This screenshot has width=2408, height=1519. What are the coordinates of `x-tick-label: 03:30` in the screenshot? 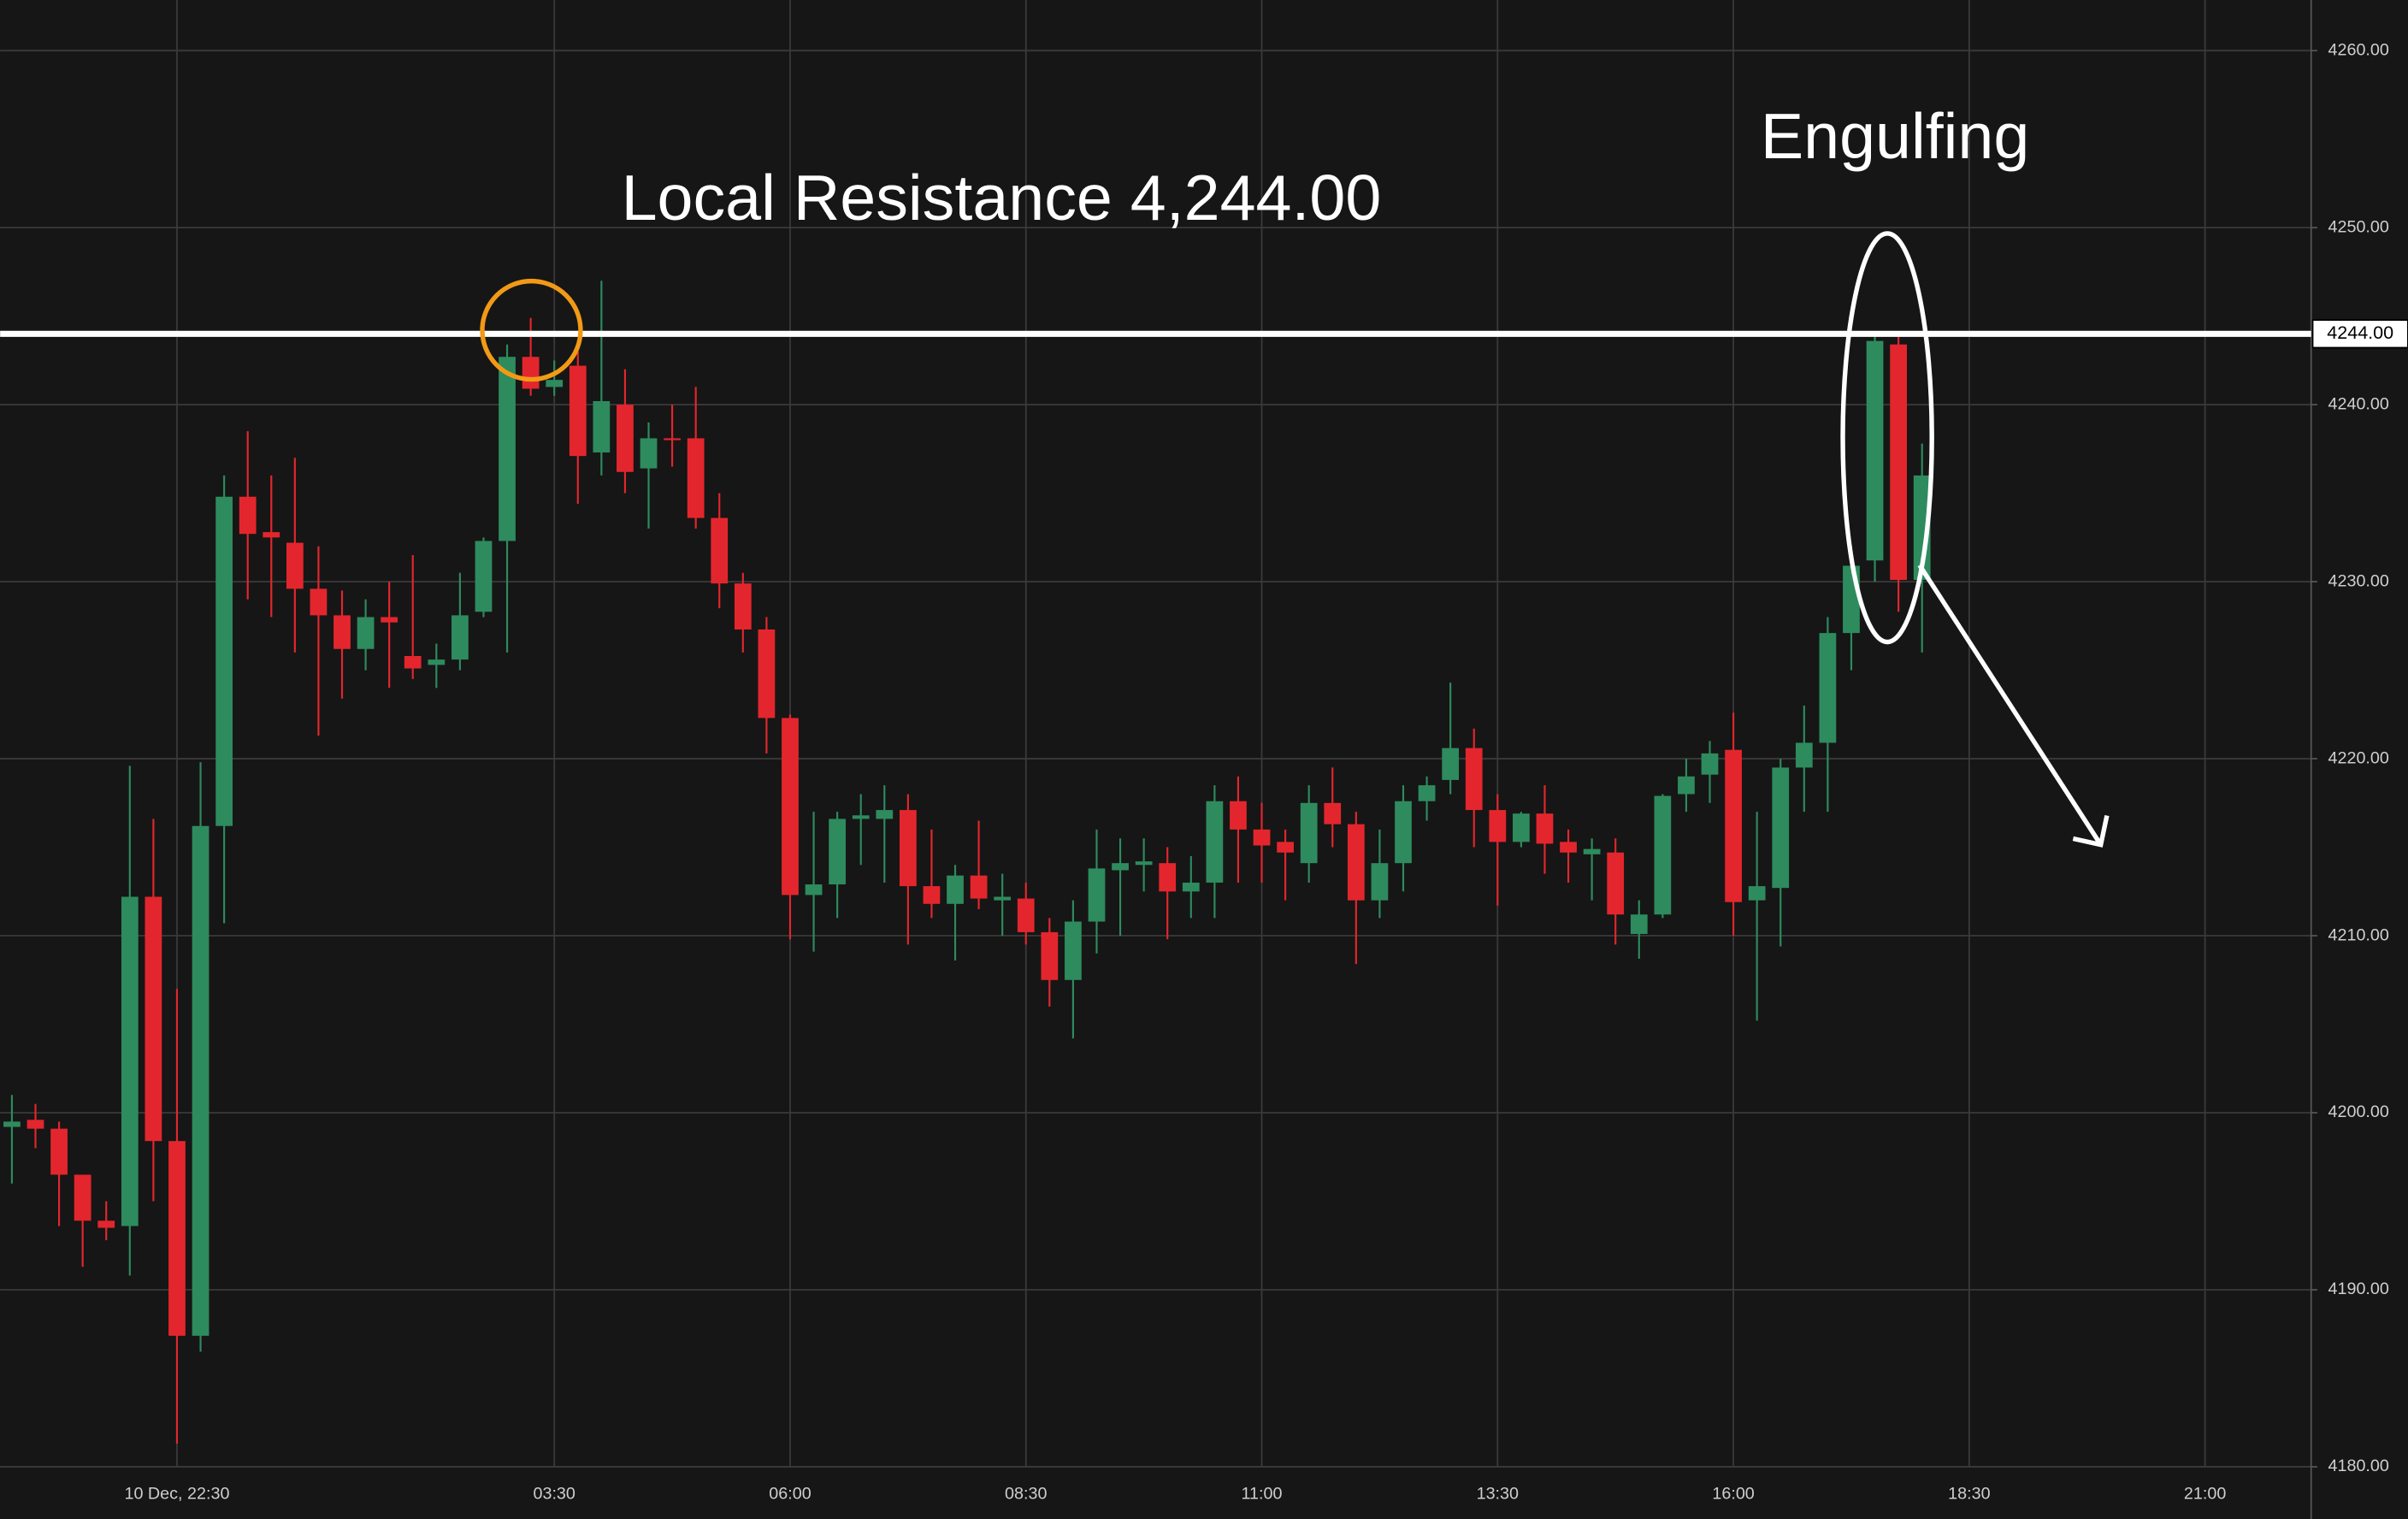 It's located at (554, 1493).